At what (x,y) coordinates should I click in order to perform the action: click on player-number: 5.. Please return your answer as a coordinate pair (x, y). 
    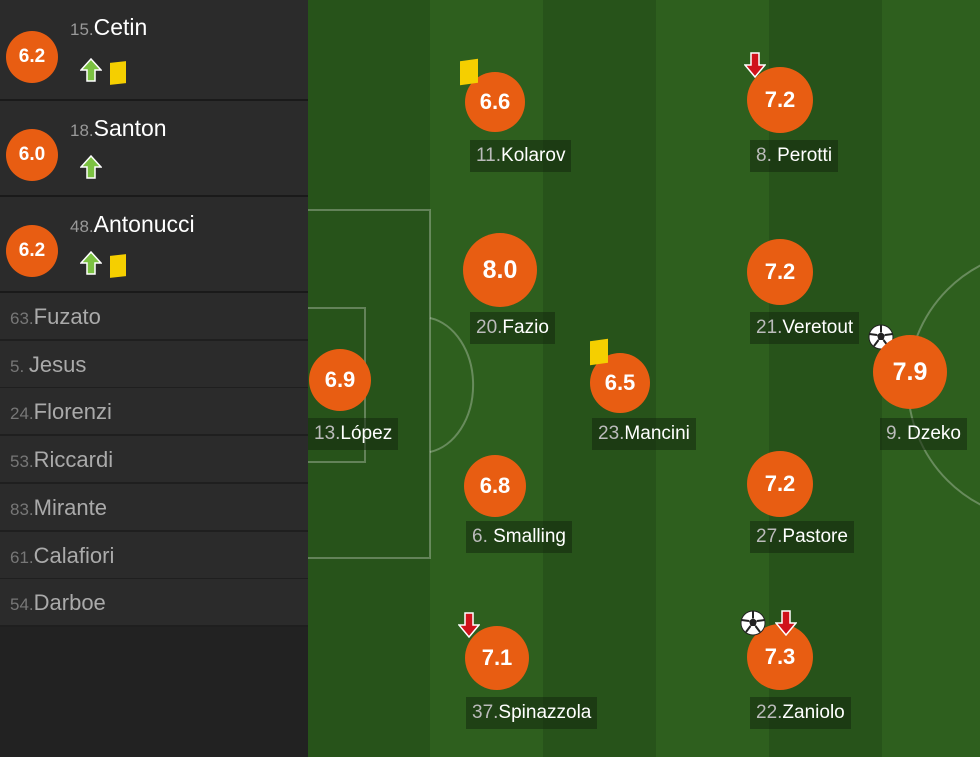
    Looking at the image, I should click on (19, 366).